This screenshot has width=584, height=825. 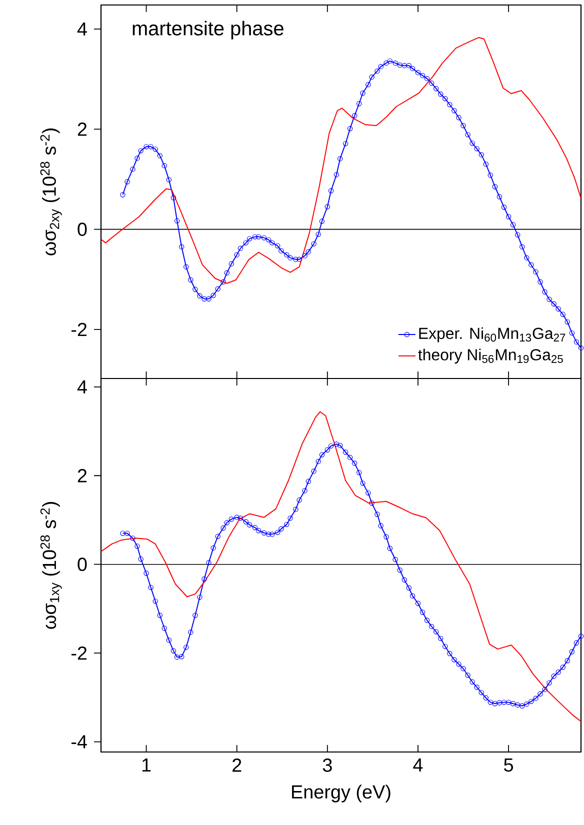 What do you see at coordinates (490, 356) in the screenshot?
I see `legend-label: theory Ni$_{56}$Mn$_{19}$Ga$_{25}$` at bounding box center [490, 356].